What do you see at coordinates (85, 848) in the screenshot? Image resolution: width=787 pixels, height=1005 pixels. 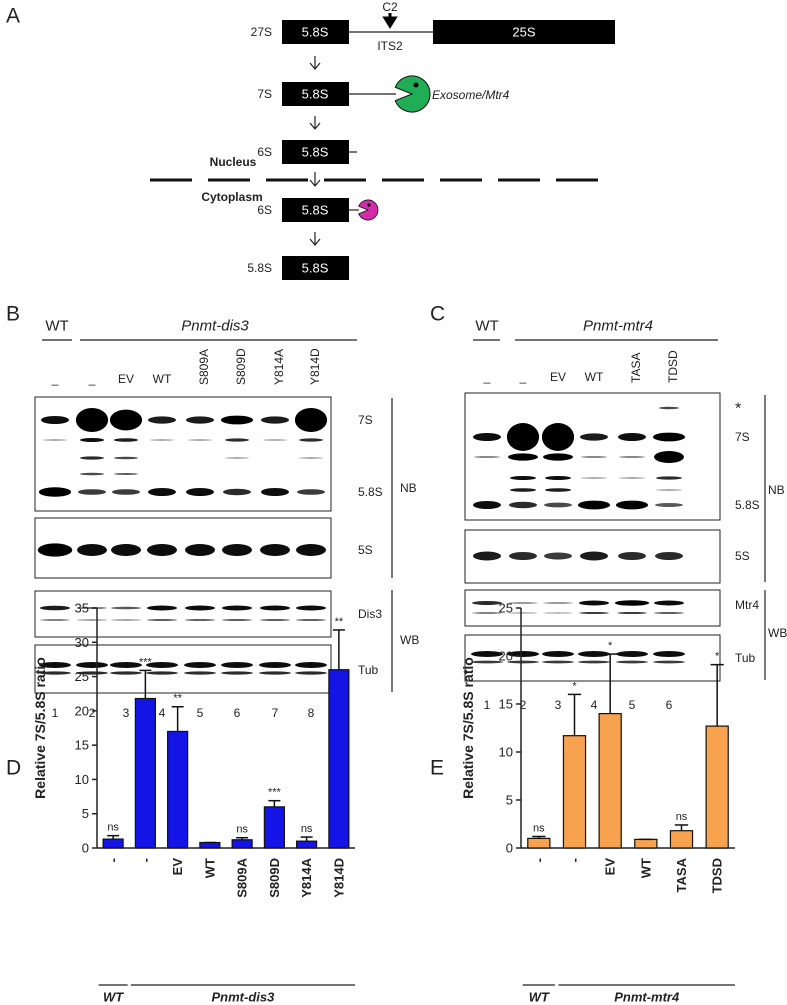 I see `y-tick-label: 0` at bounding box center [85, 848].